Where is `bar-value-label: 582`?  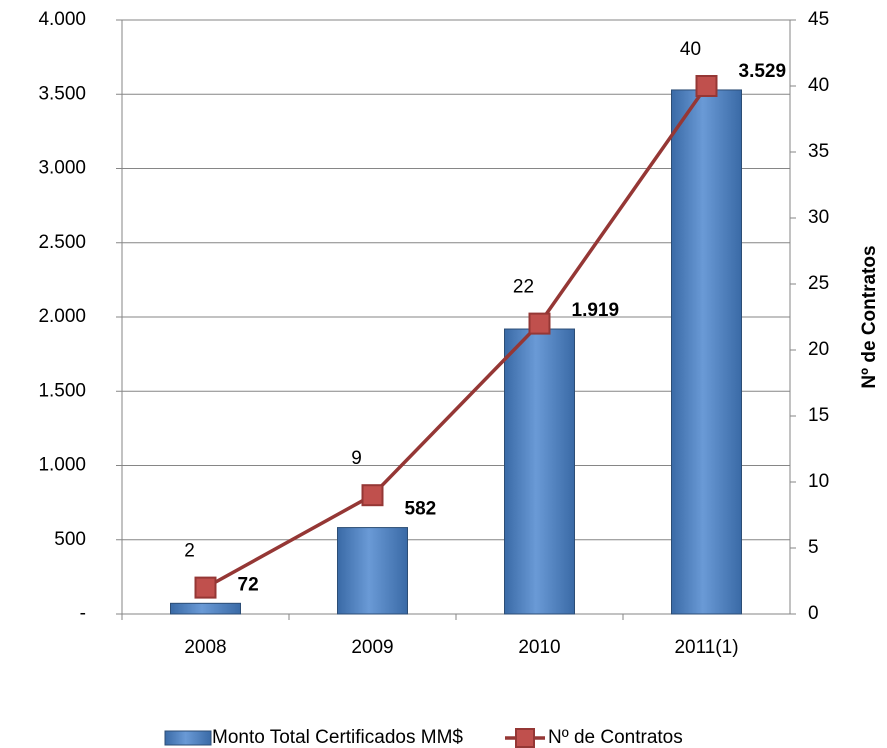
bar-value-label: 582 is located at coordinates (421, 509).